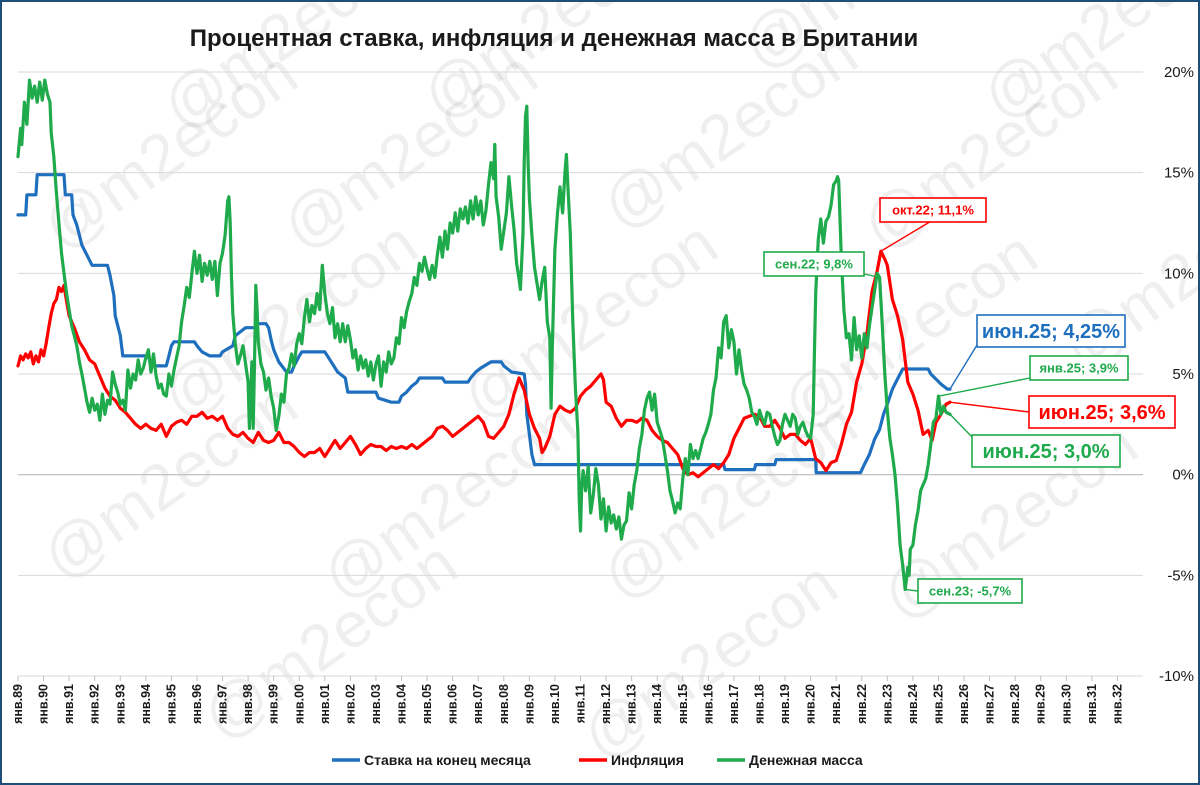 This screenshot has height=785, width=1200. What do you see at coordinates (606, 704) in the screenshot?
I see `x-tick-label: янв.12` at bounding box center [606, 704].